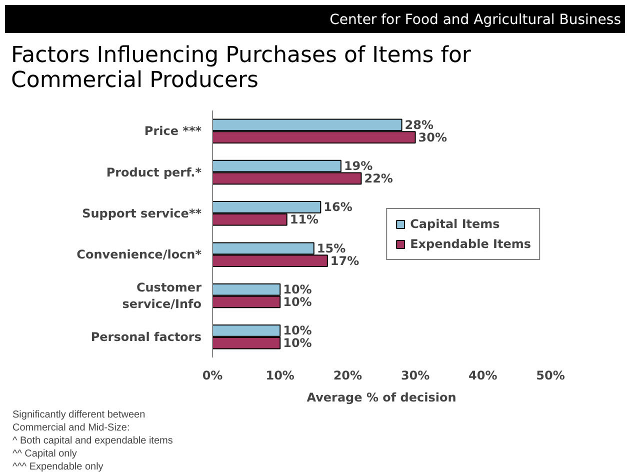 This screenshot has width=627, height=476. I want to click on x-tick-label: 40%, so click(483, 375).